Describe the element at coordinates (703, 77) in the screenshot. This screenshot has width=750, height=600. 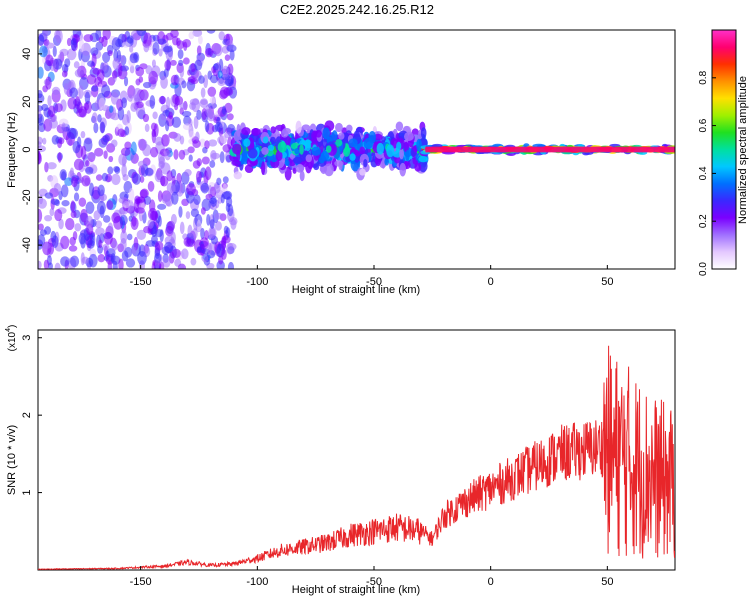
I see `colorbar-tick-label: 0.8` at that location.